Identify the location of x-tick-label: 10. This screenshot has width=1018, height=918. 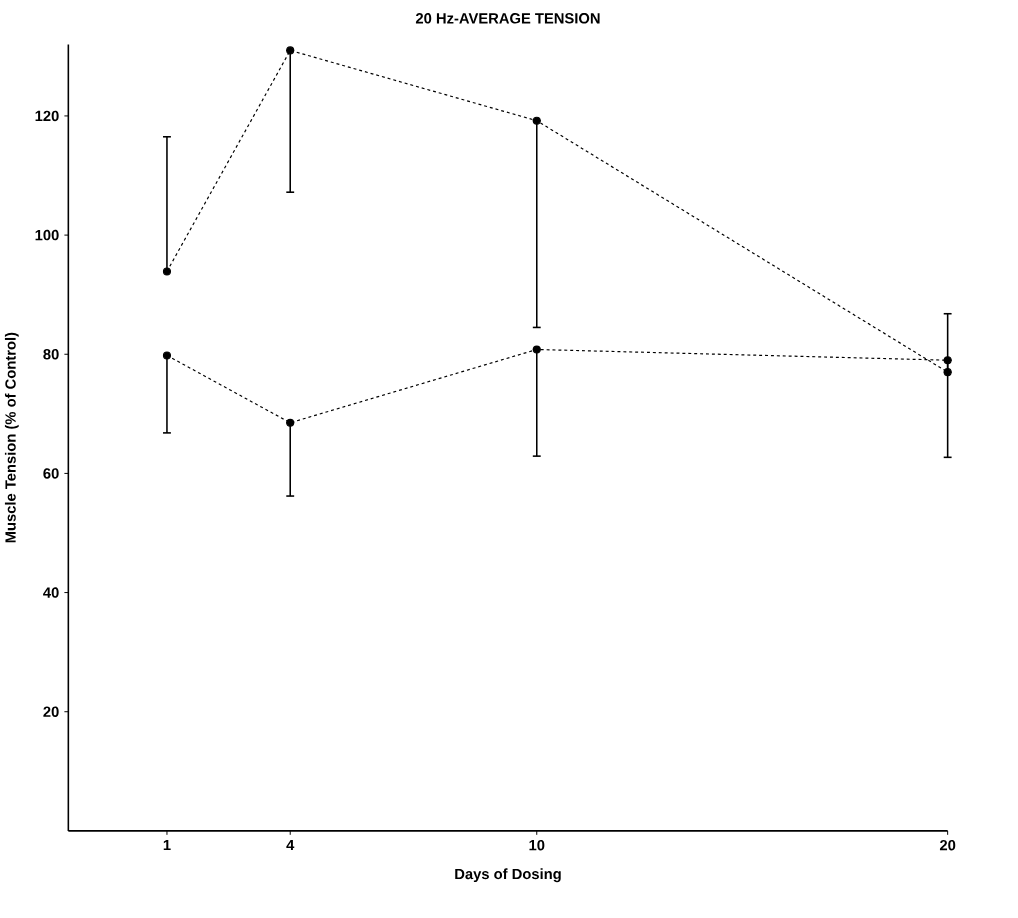
(537, 845).